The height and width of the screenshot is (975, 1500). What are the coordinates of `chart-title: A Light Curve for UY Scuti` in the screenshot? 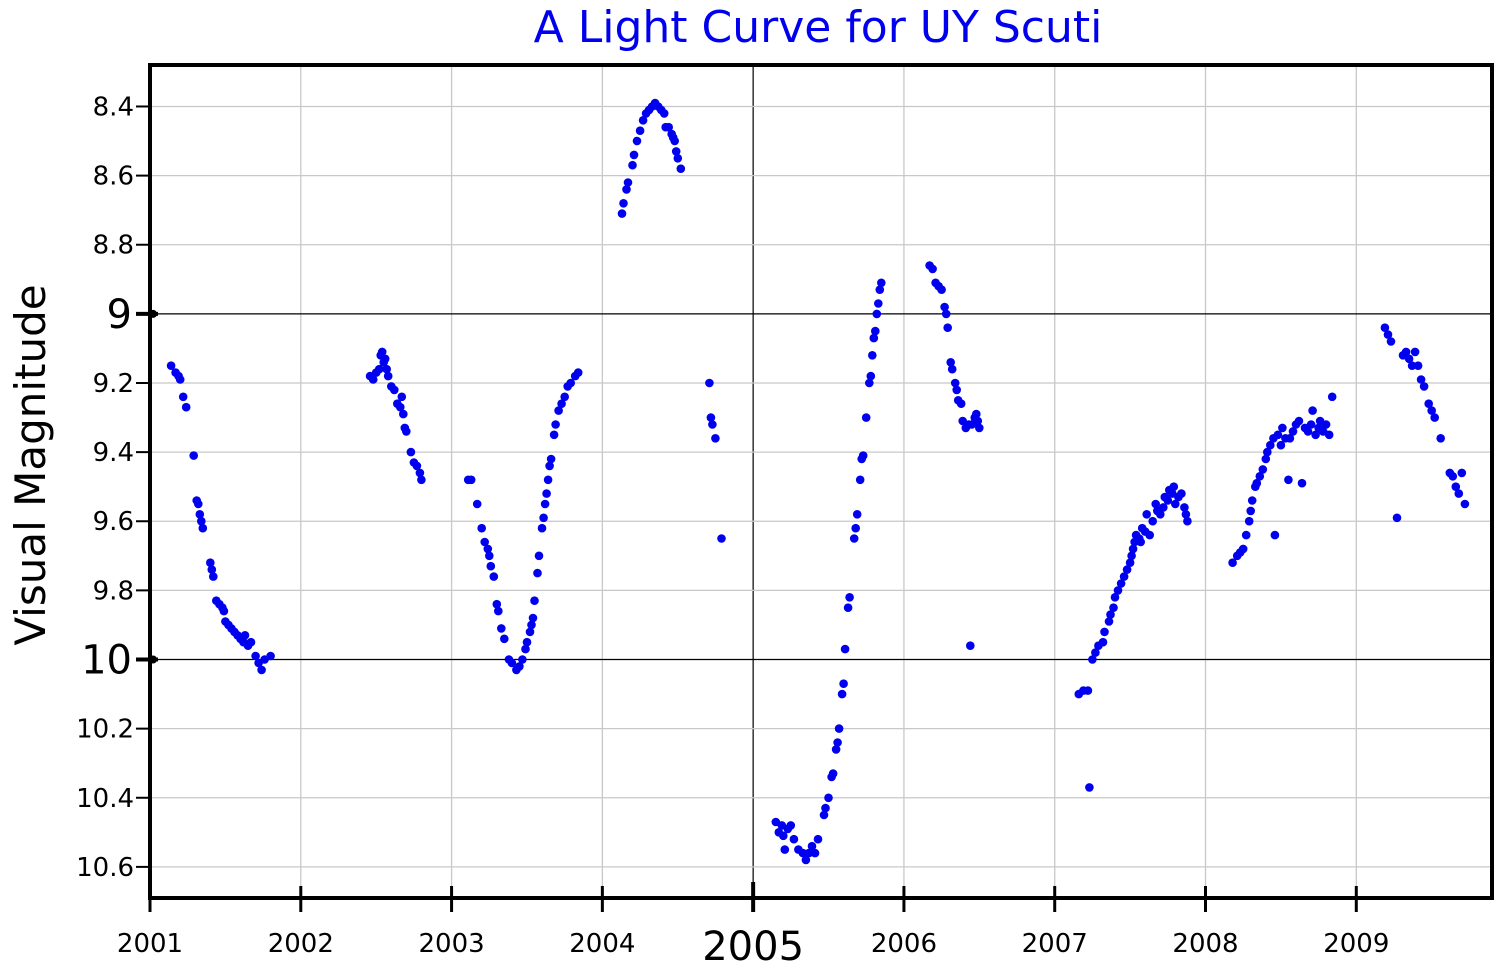 It's located at (818, 27).